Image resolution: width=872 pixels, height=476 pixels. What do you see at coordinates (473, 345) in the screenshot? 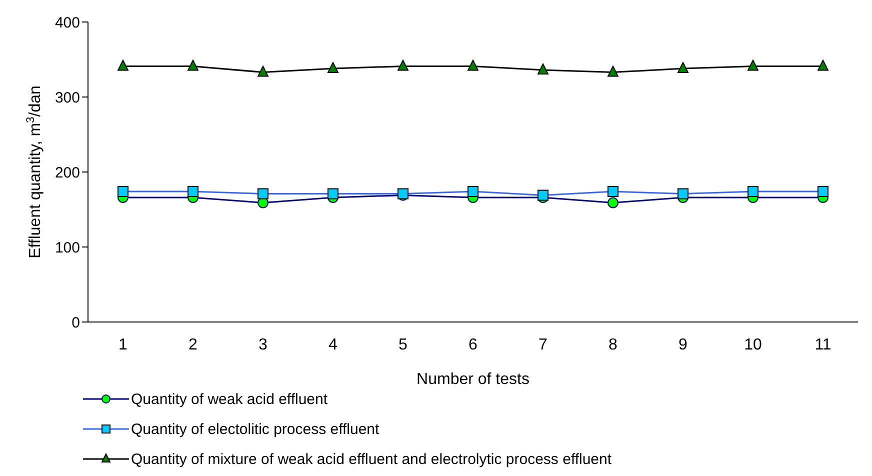
I see `x-tick-label: 6` at bounding box center [473, 345].